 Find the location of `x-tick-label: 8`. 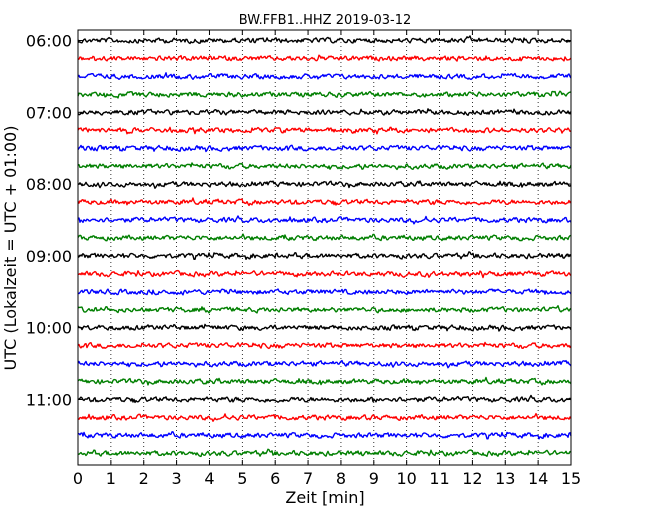

x-tick-label: 8 is located at coordinates (341, 478).